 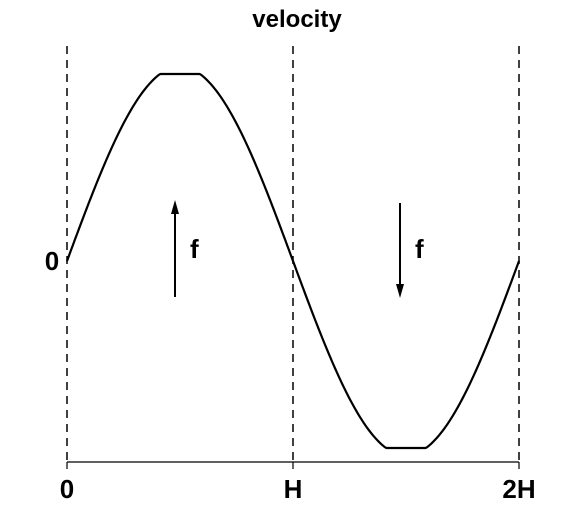 What do you see at coordinates (194, 249) in the screenshot?
I see `force-label-up: f` at bounding box center [194, 249].